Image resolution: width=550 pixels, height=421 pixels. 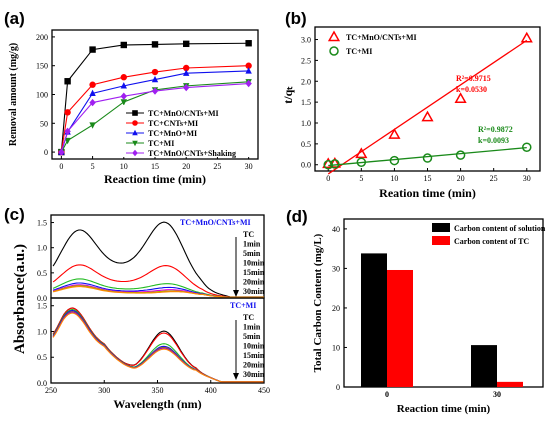 What do you see at coordinates (495, 129) in the screenshot?
I see `panel-b-annotation-r2: R²=0.9872` at bounding box center [495, 129].